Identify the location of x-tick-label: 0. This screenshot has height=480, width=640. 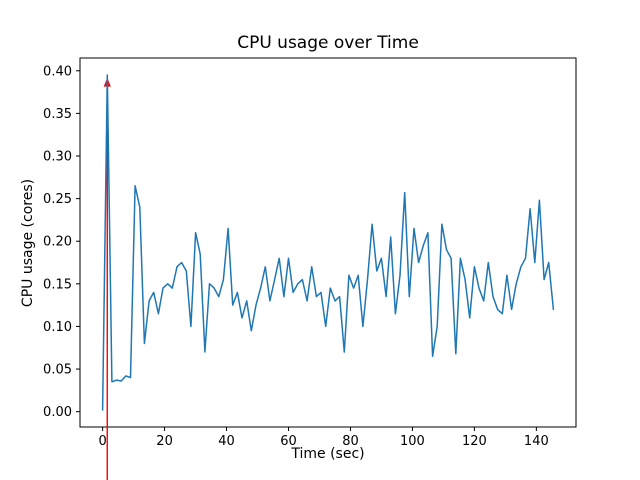
(102, 441).